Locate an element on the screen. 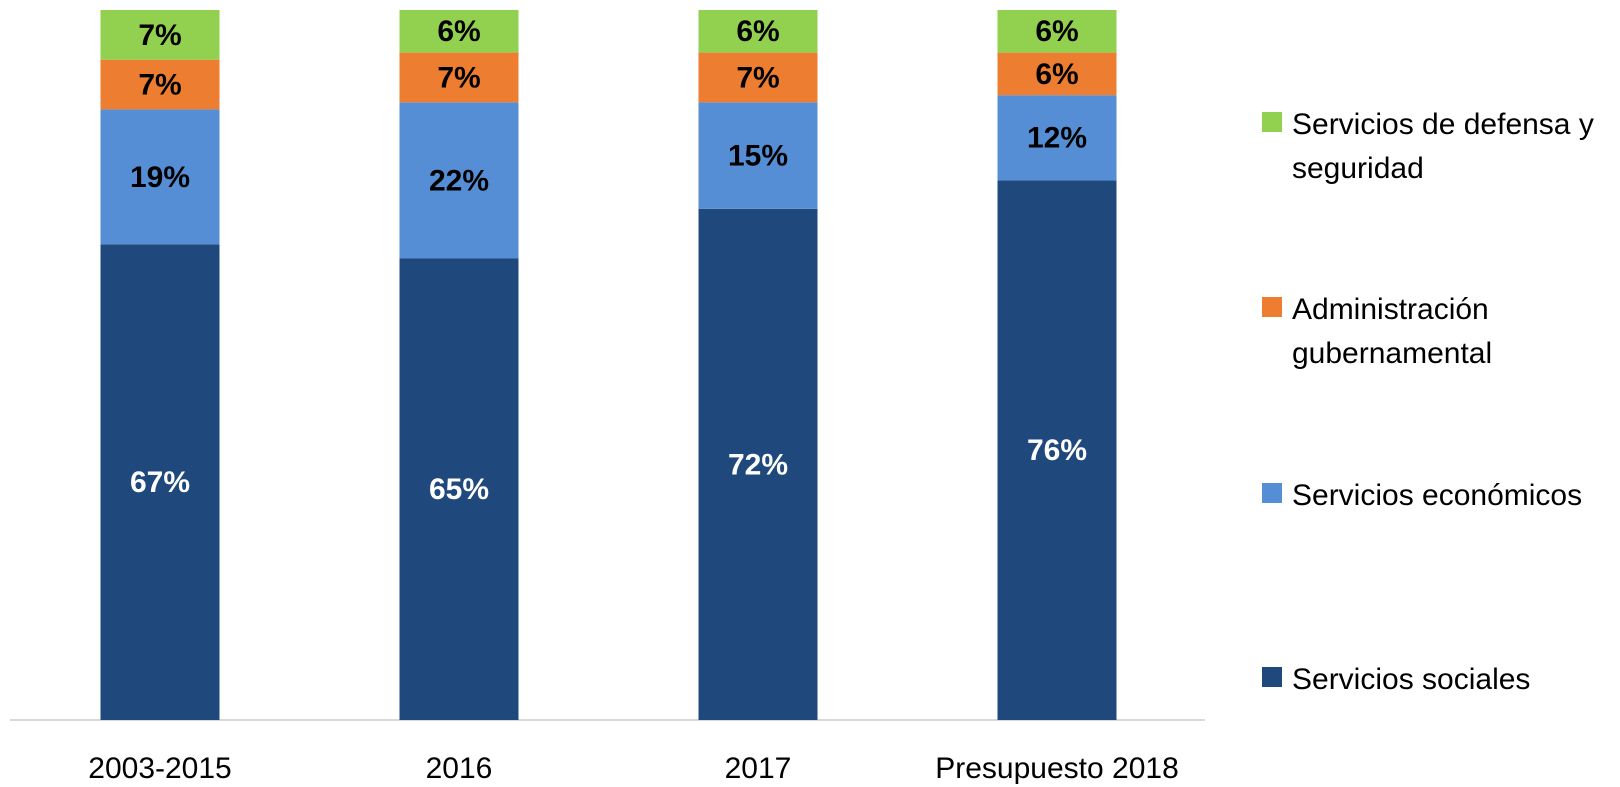 The width and height of the screenshot is (1620, 787). legend-entry: Servicios económicos is located at coordinates (1434, 496).